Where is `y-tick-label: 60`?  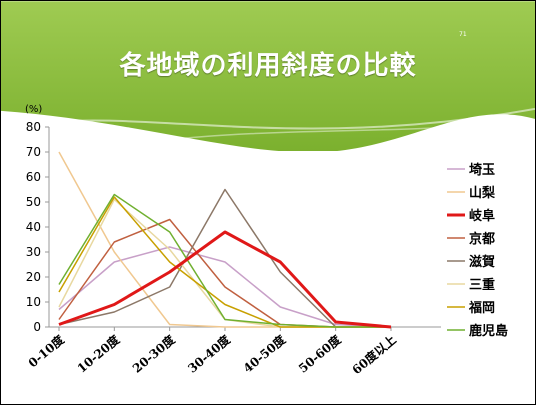 y-tick-label: 60 is located at coordinates (33, 177).